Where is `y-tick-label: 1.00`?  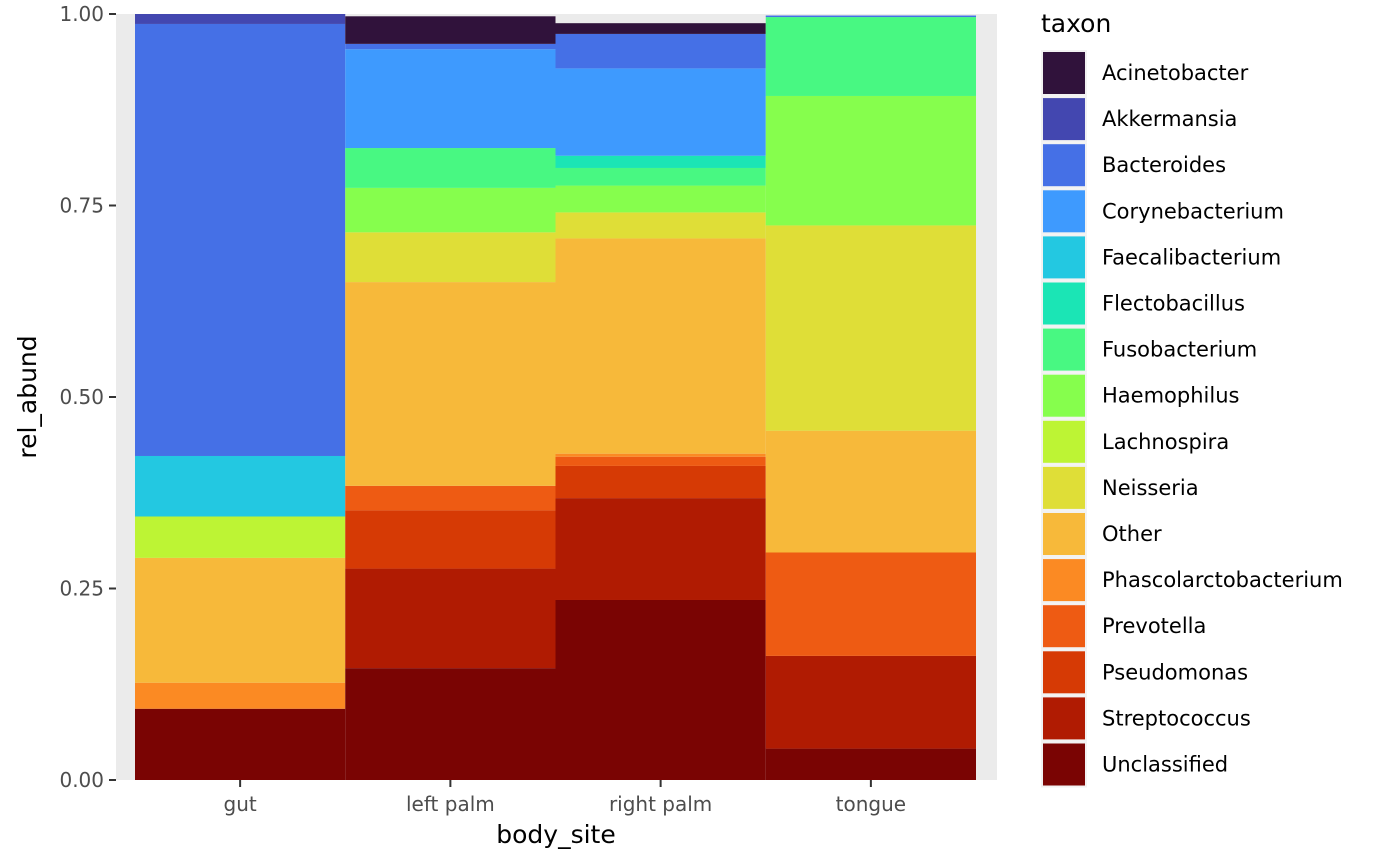 y-tick-label: 1.00 is located at coordinates (81, 14).